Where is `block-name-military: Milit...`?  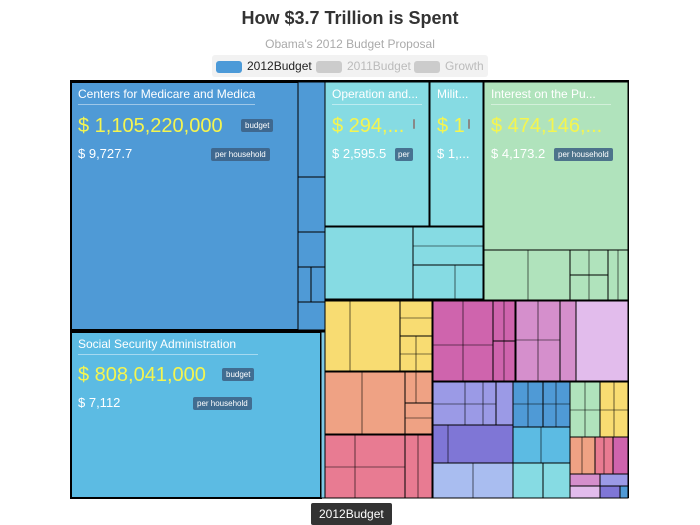 block-name-military: Milit... is located at coordinates (453, 94).